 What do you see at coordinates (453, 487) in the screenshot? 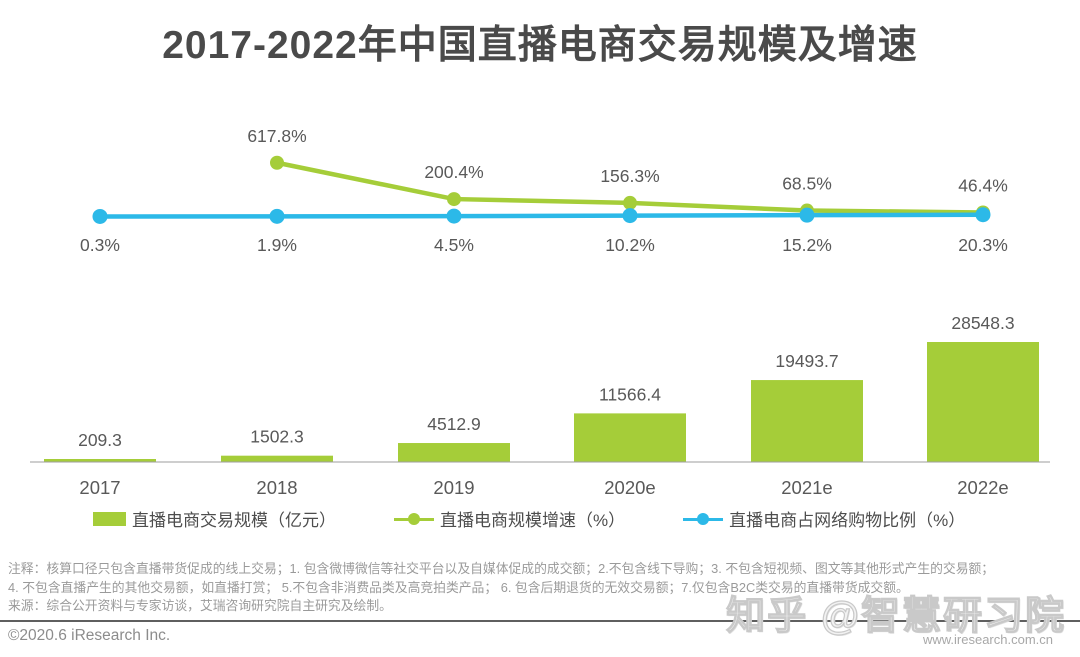
I see `x-tick-2019: 2019` at bounding box center [453, 487].